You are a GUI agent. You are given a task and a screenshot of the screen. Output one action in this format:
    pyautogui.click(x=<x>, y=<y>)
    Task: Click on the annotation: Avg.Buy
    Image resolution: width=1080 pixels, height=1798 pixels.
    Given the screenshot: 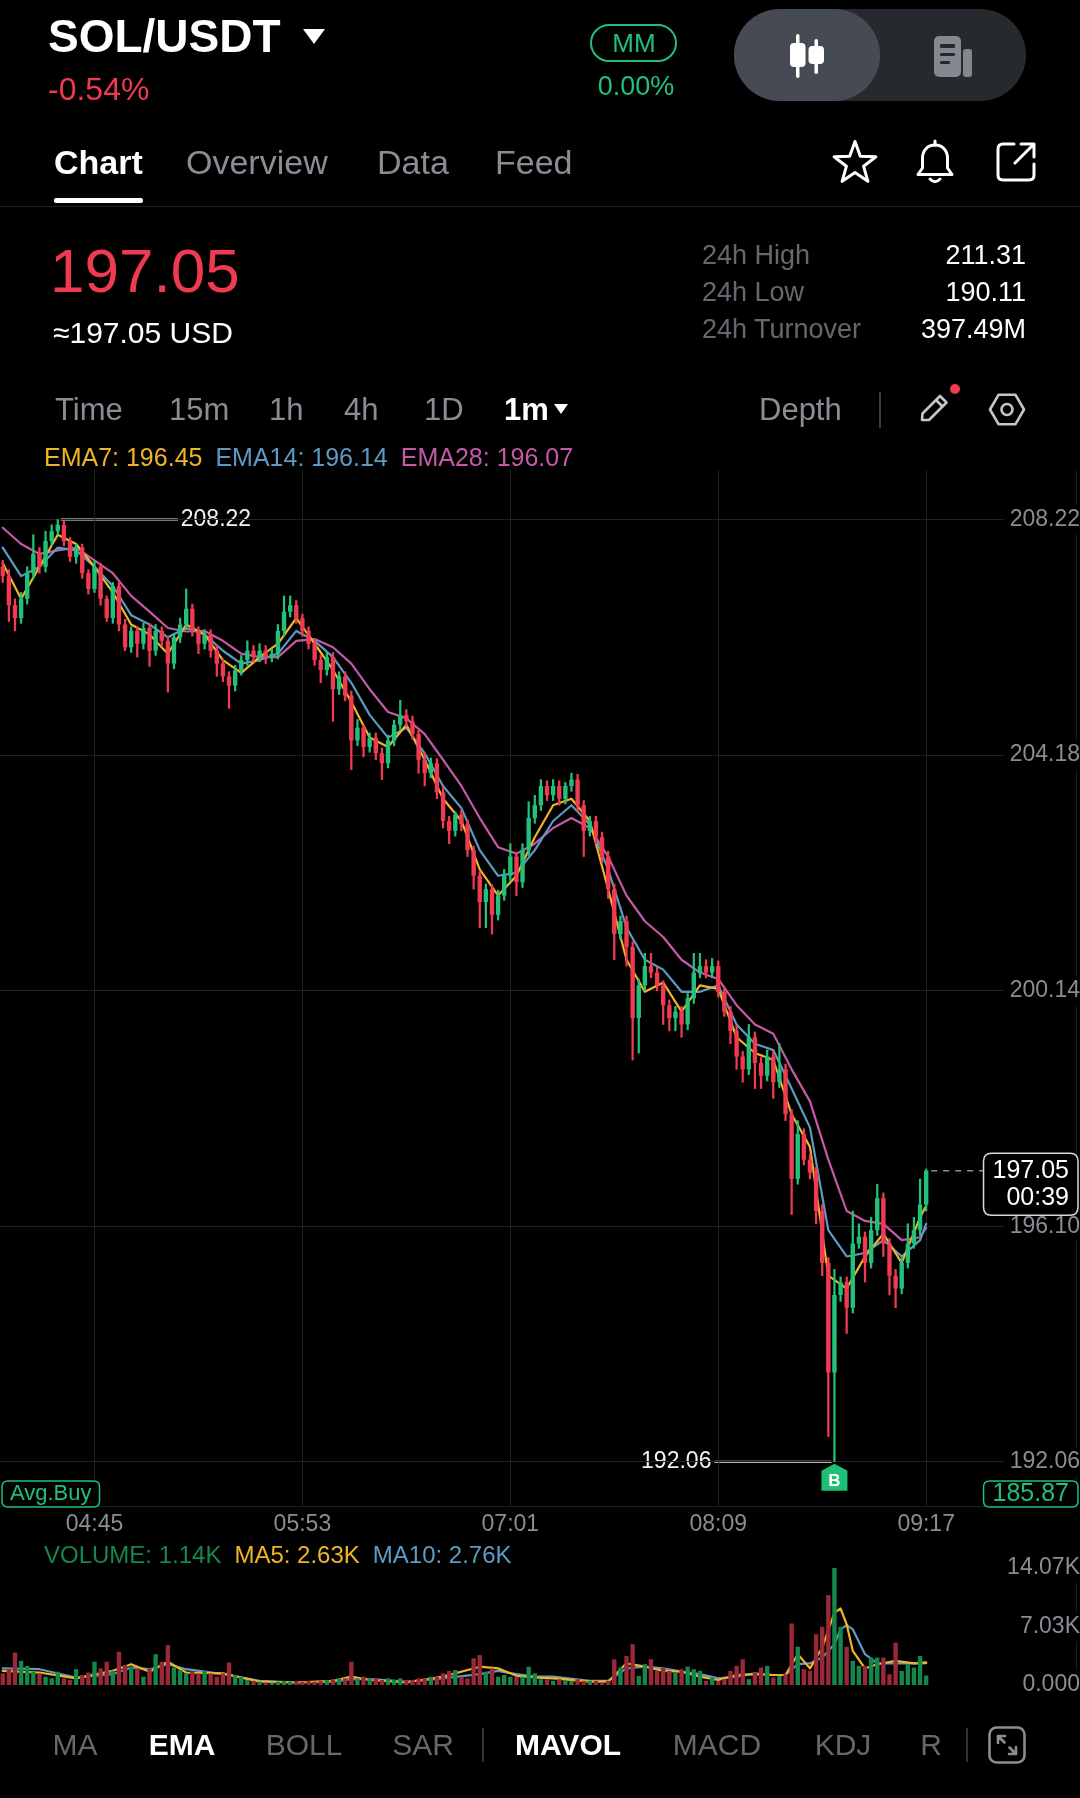 What is the action you would take?
    pyautogui.click(x=51, y=1493)
    